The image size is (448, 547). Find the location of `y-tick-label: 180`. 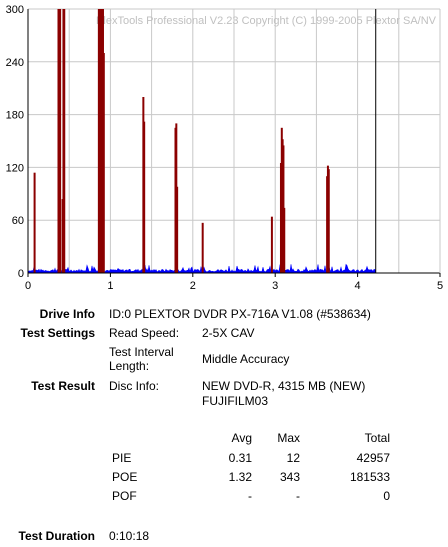

y-tick-label: 180 is located at coordinates (15, 116).